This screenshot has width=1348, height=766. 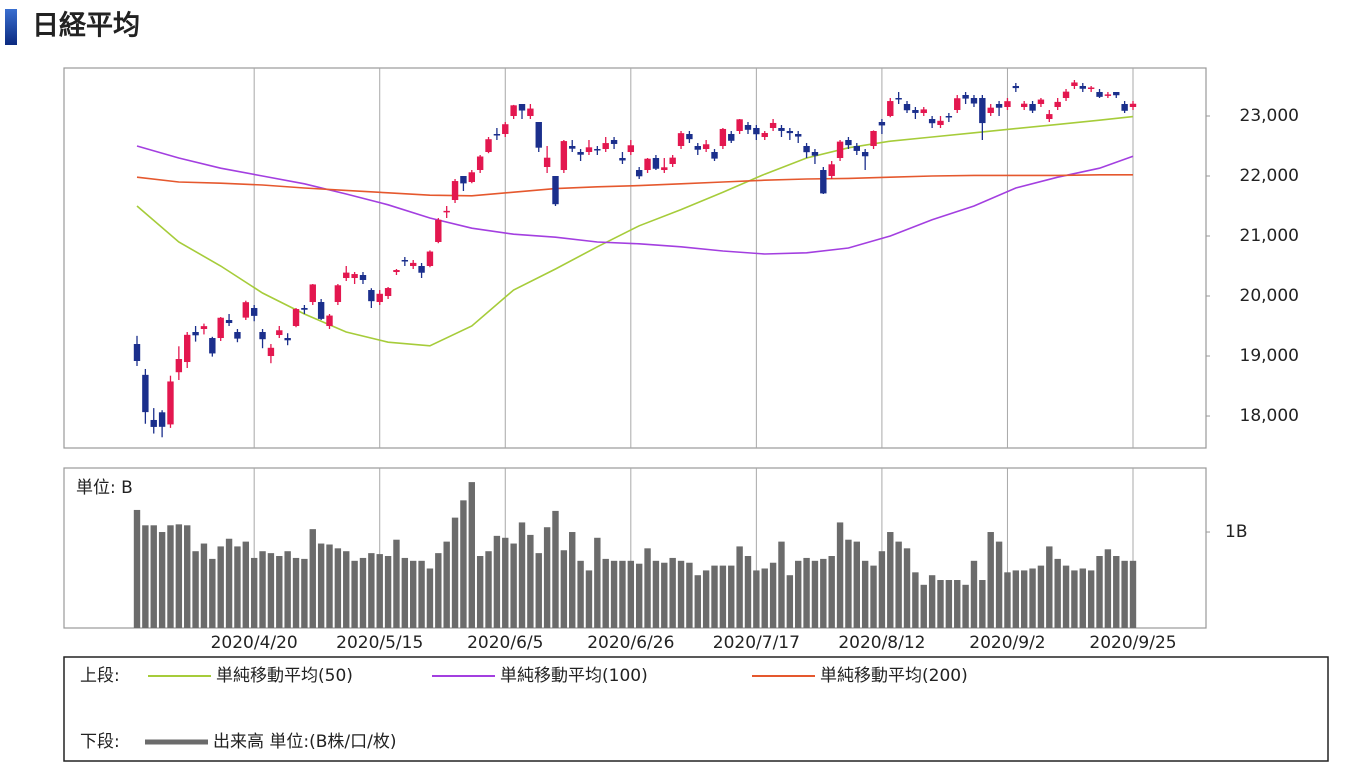 I want to click on legend-label: 単純移動平均(100), so click(x=574, y=676).